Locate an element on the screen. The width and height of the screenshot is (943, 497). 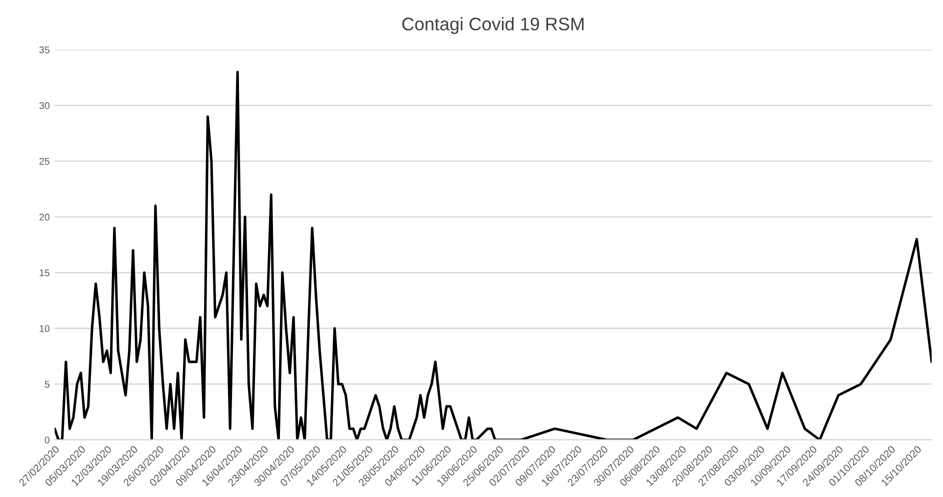
y-tick-label: 35 is located at coordinates (44, 50).